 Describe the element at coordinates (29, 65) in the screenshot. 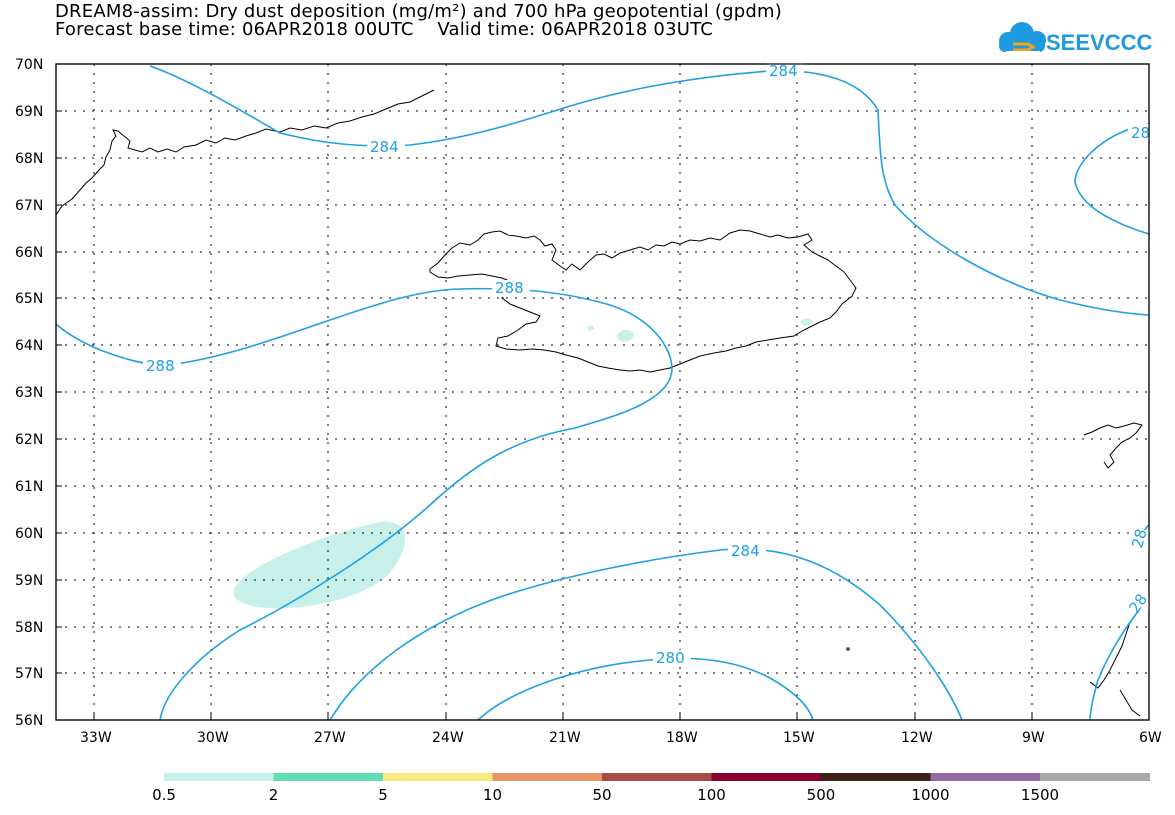

I see `lat-label: 70N` at that location.